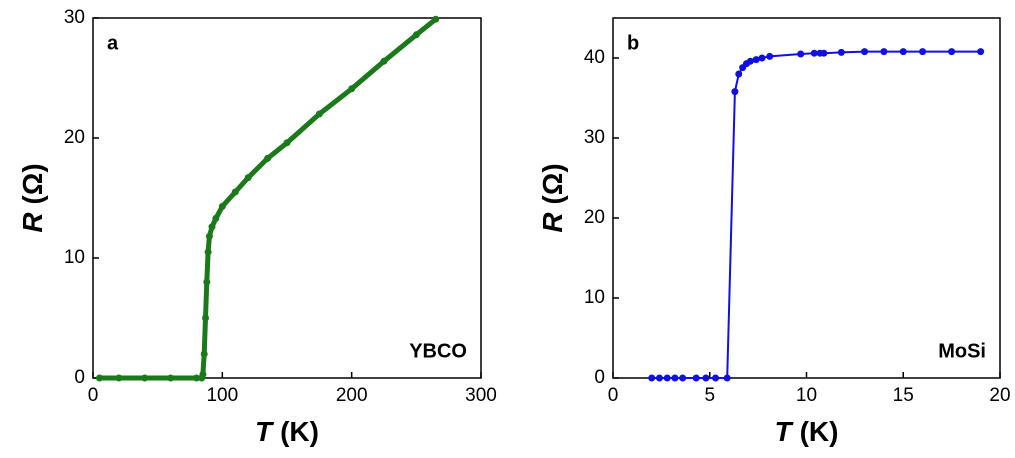 The width and height of the screenshot is (1015, 458). What do you see at coordinates (999, 395) in the screenshot?
I see `x-tick-label: 20` at bounding box center [999, 395].